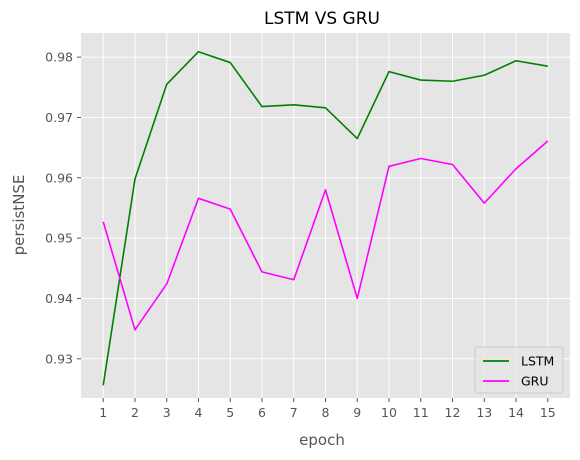 The image size is (580, 460). I want to click on y-tick-label: 0.93, so click(59, 358).